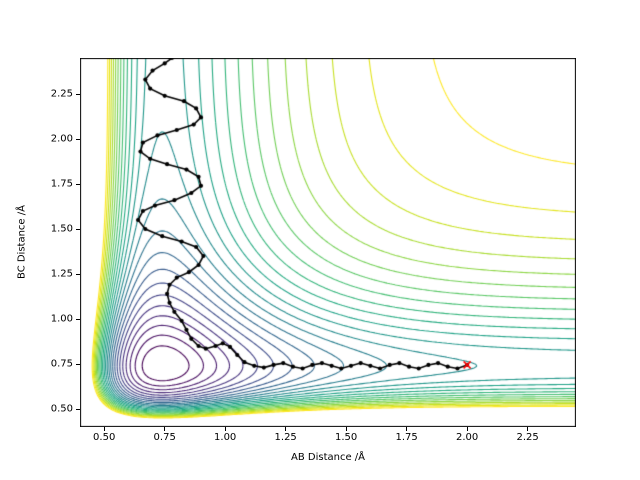 The image size is (640, 480). Describe the element at coordinates (225, 437) in the screenshot. I see `x-tick-label: 1.00` at that location.